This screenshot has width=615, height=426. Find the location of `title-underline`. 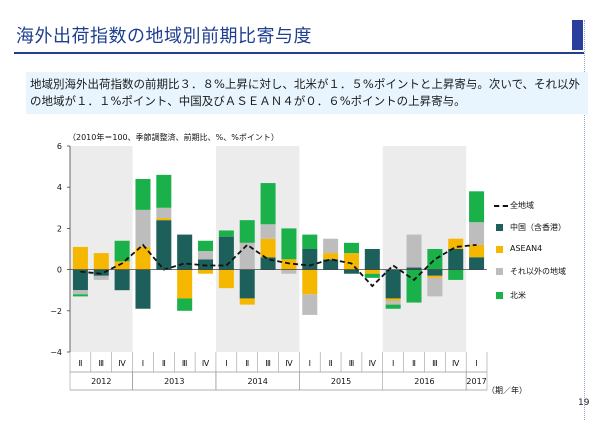

title-underline is located at coordinates (299, 53).